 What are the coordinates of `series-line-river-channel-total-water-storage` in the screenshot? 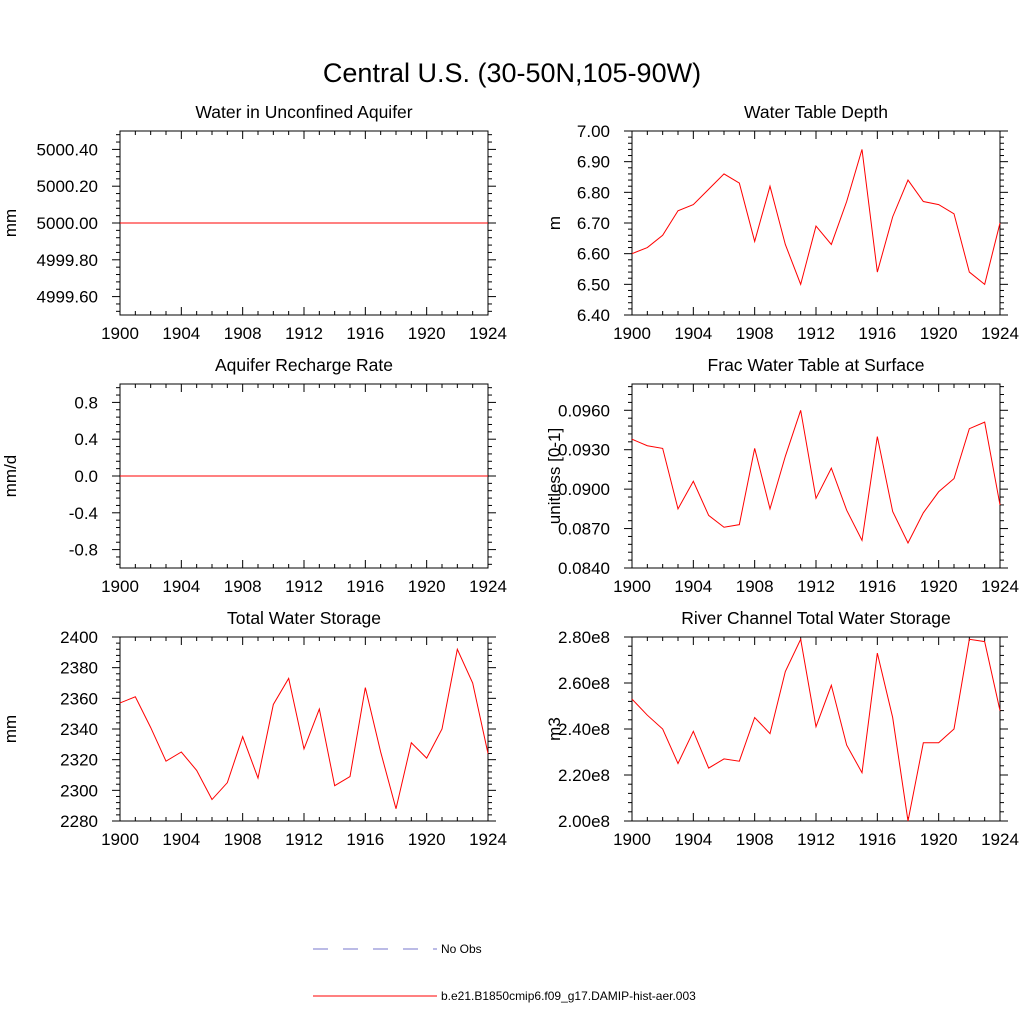 It's located at (816, 729).